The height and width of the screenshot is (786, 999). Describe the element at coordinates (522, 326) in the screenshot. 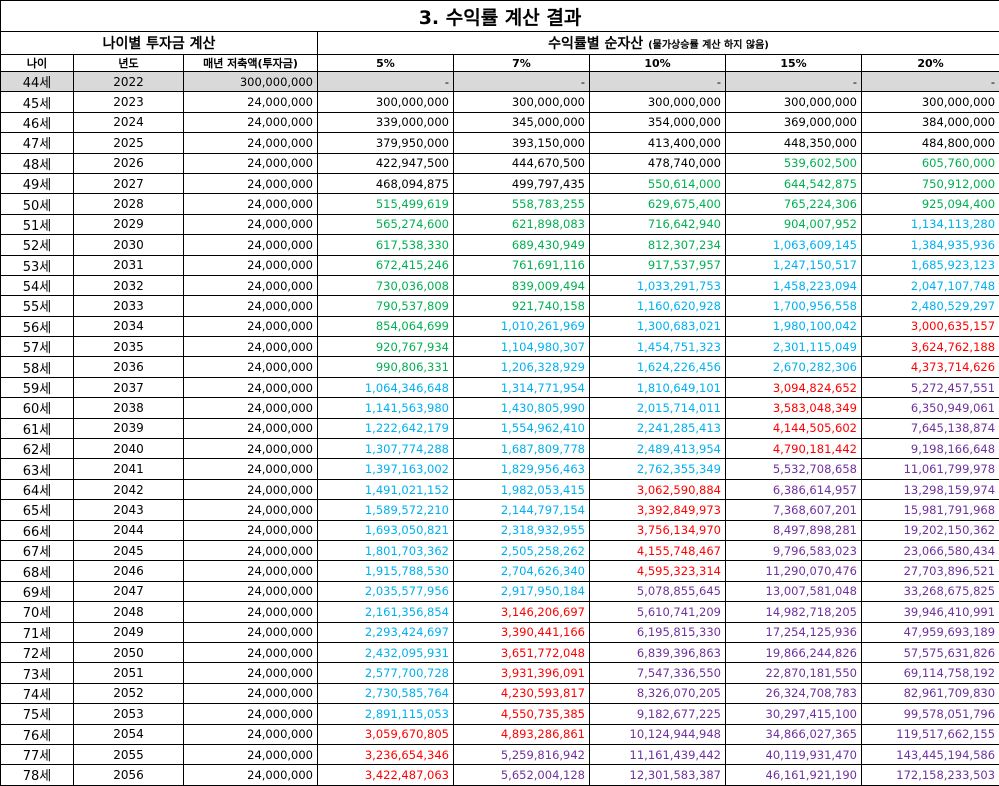

I see `value-cell-7pct: 1,010,261,969` at that location.